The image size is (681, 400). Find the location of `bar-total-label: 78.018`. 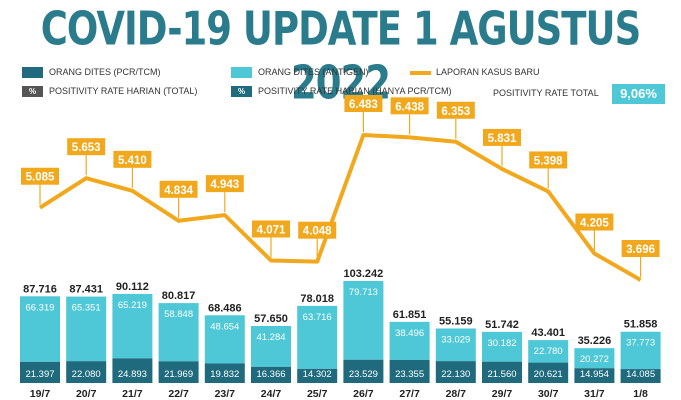

bar-total-label: 78.018 is located at coordinates (317, 299).